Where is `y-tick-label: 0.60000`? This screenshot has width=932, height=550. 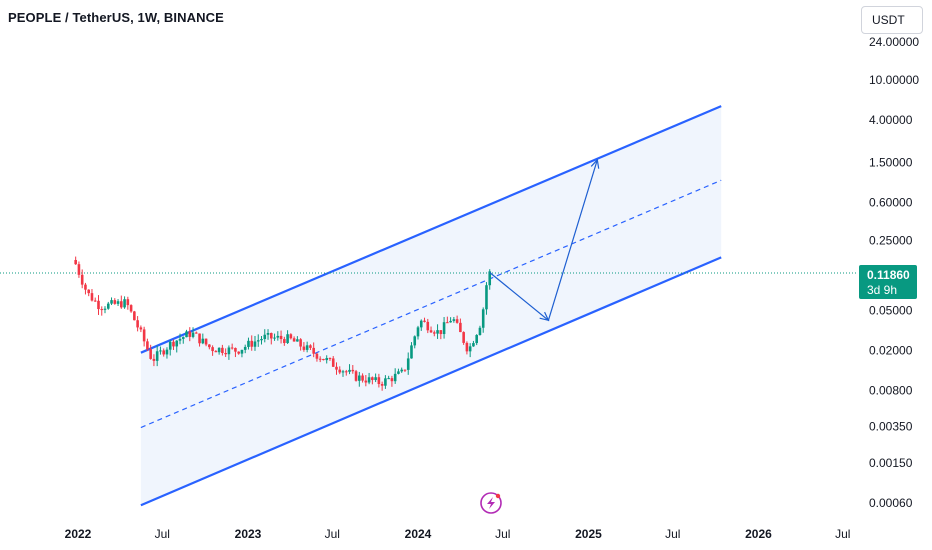
y-tick-label: 0.60000 is located at coordinates (891, 202).